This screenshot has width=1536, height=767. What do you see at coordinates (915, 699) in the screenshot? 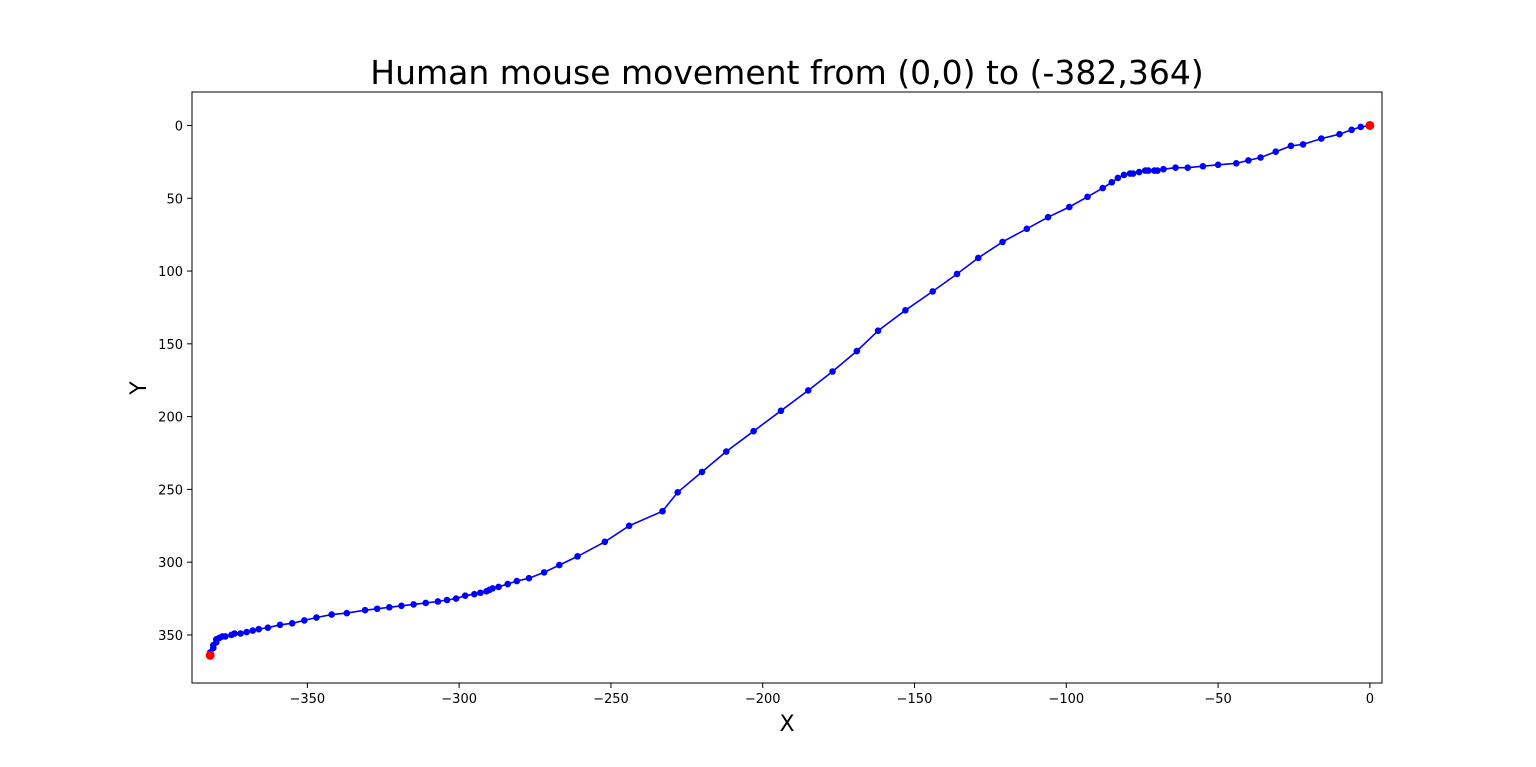
I see `x-tick-label: −150` at bounding box center [915, 699].